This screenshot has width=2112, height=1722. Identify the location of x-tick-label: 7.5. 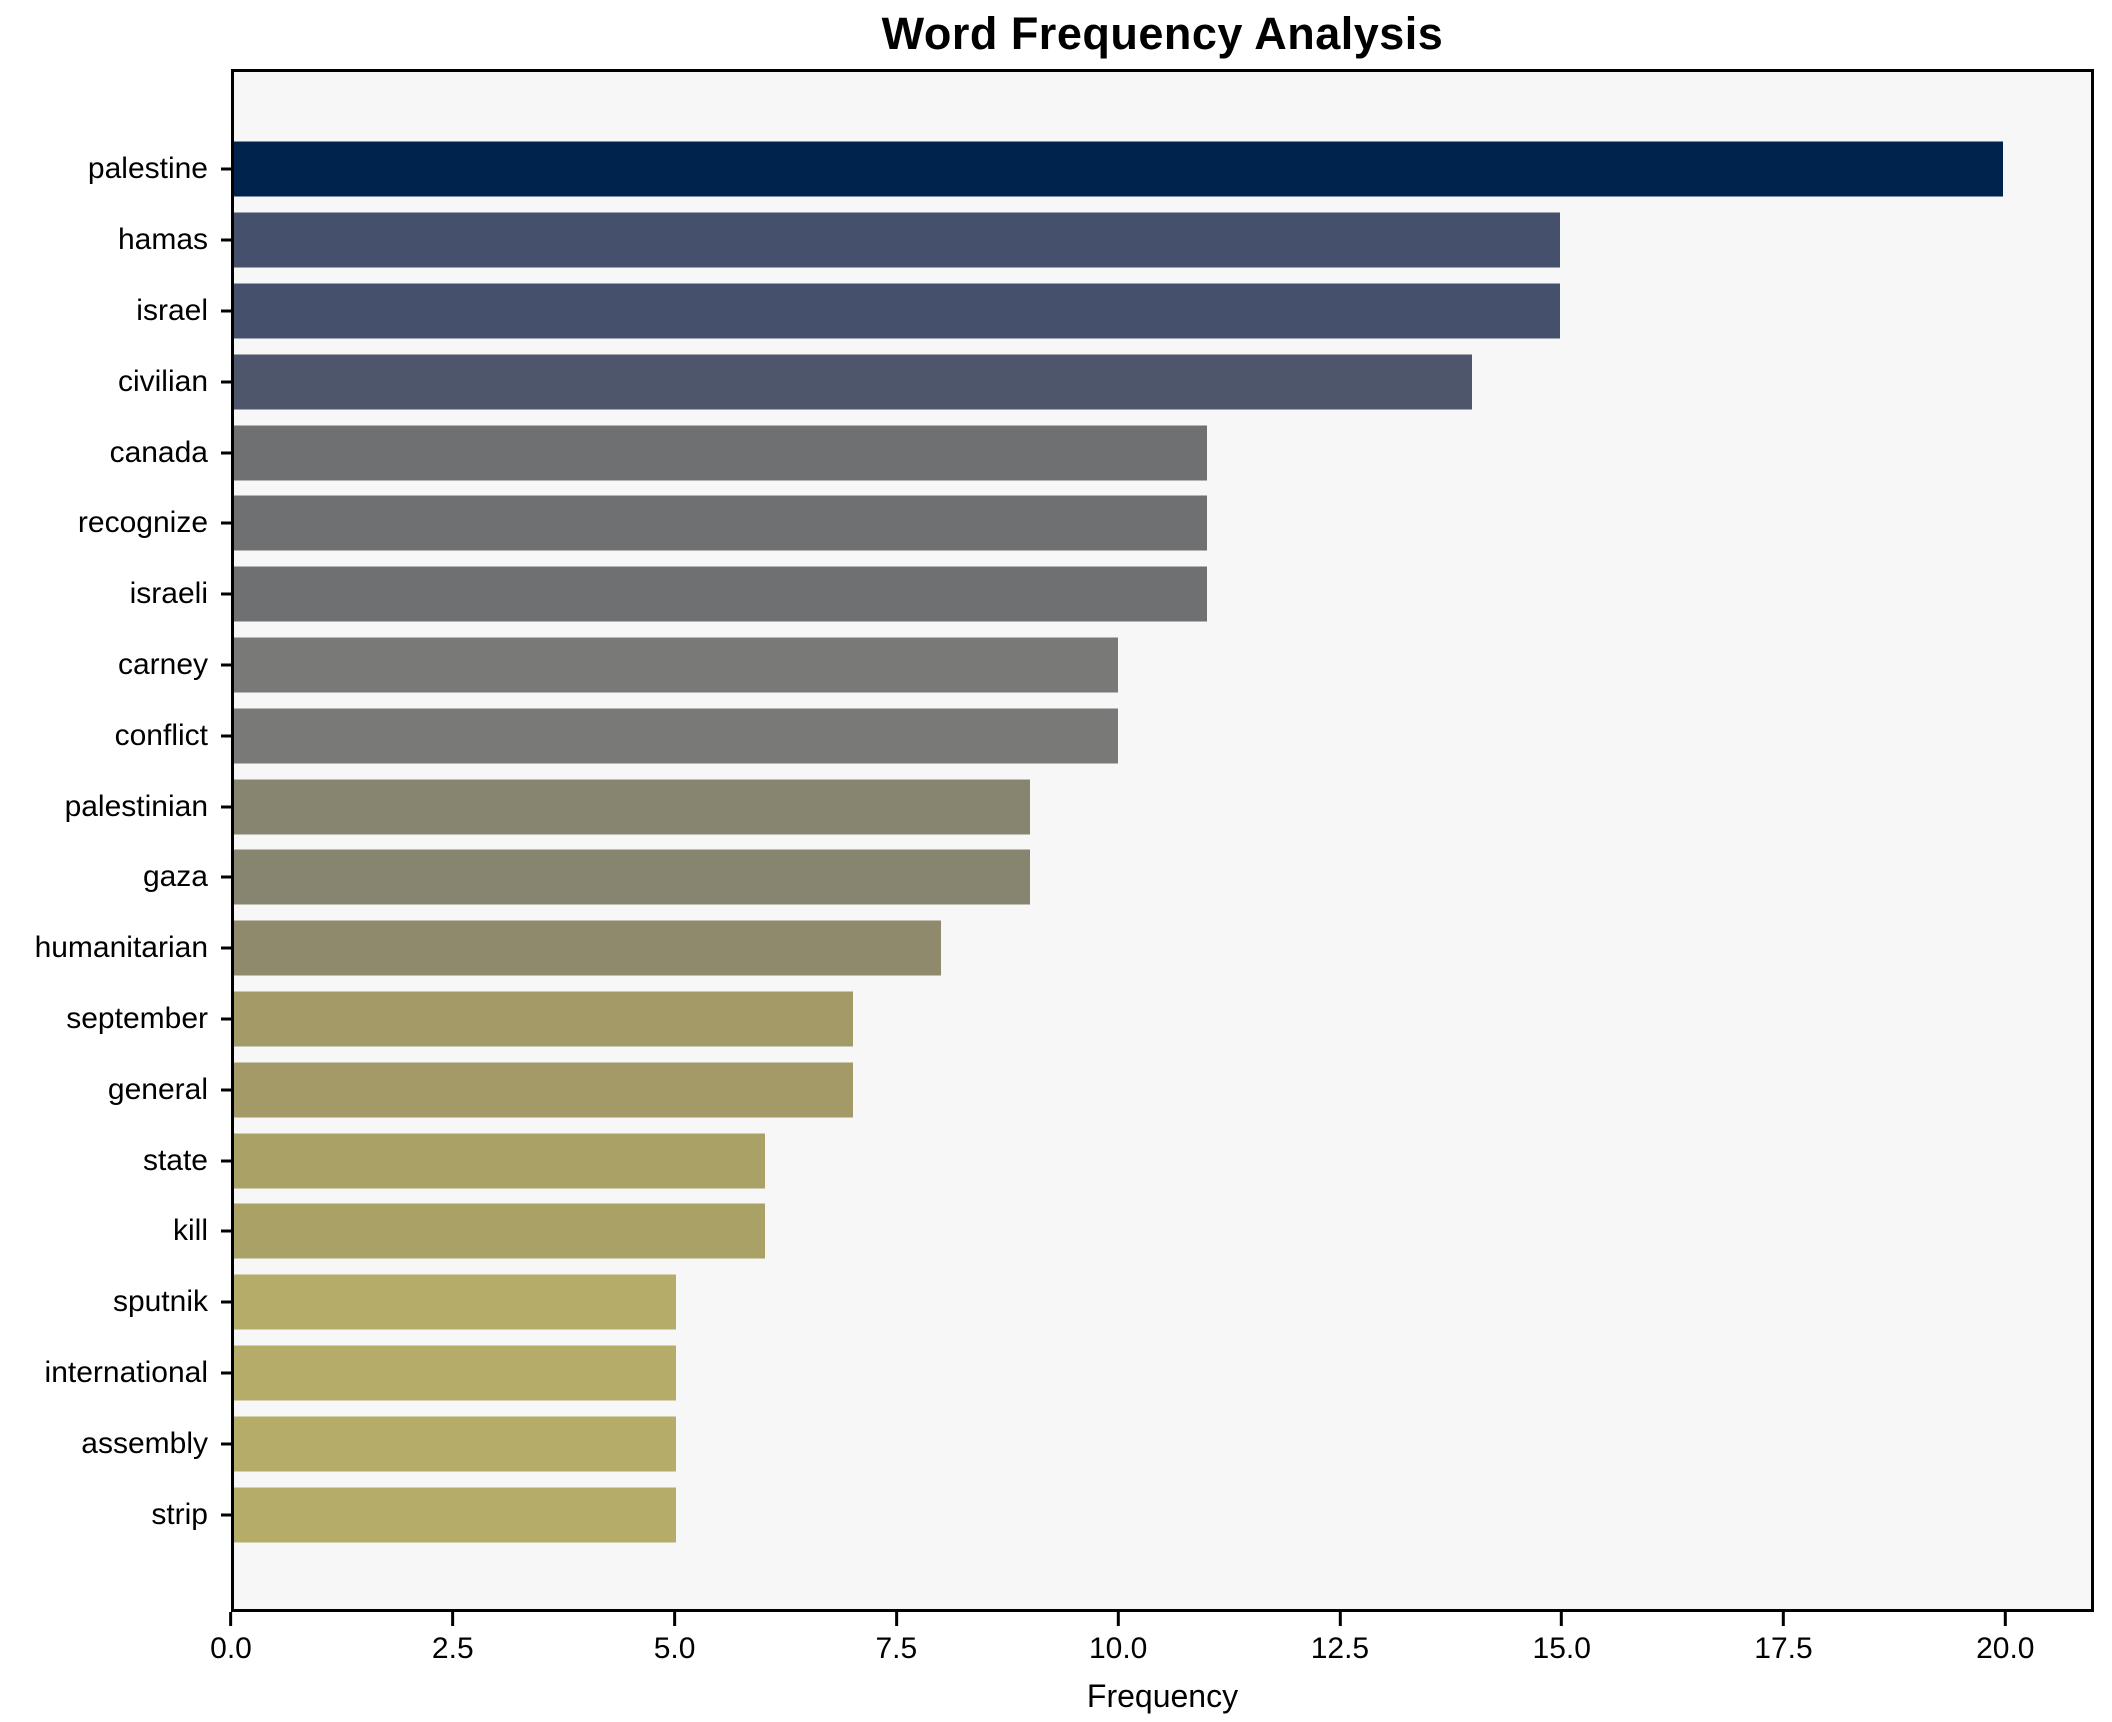
(896, 1648).